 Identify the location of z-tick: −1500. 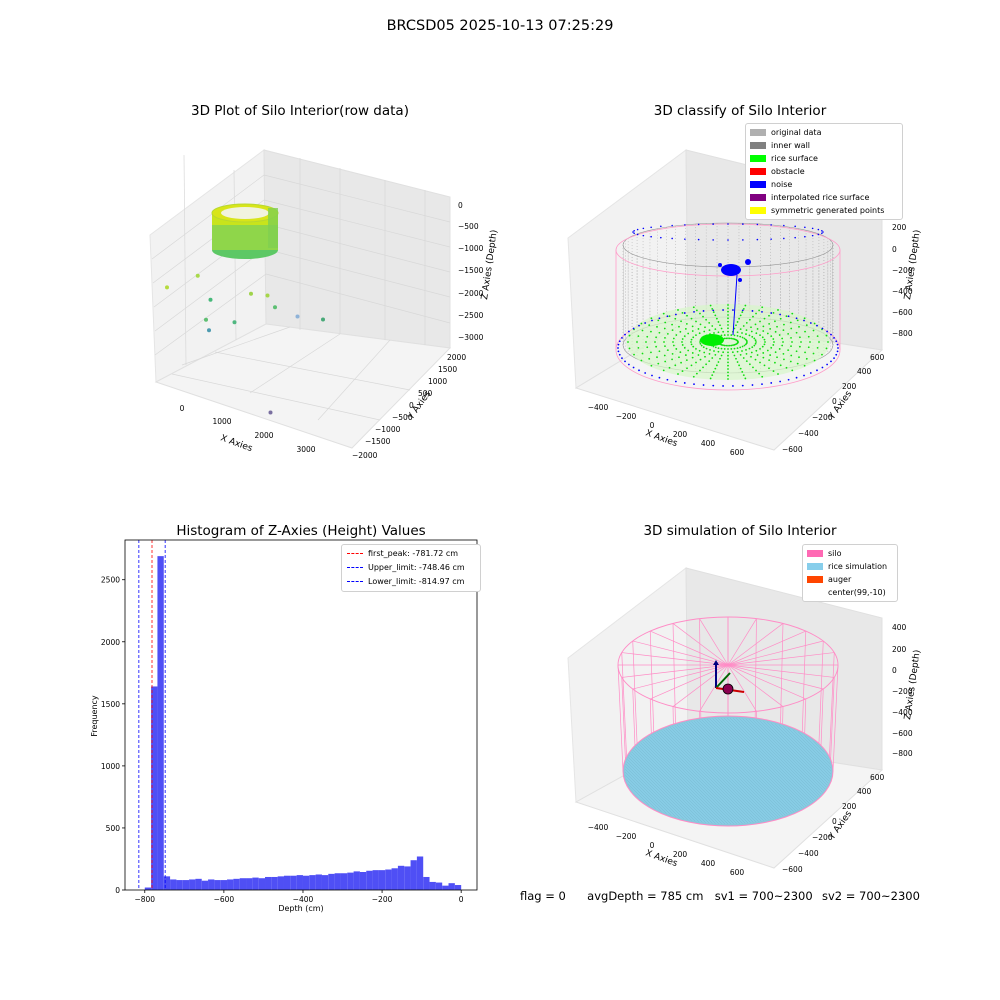
(471, 270).